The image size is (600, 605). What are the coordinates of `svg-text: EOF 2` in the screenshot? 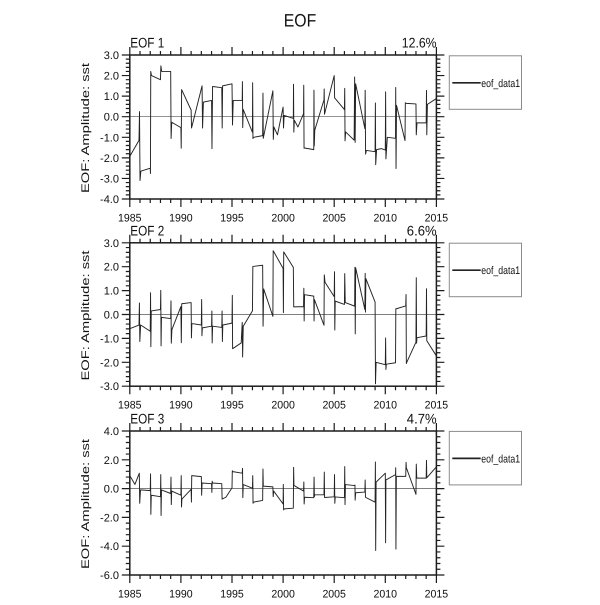 It's located at (147, 230).